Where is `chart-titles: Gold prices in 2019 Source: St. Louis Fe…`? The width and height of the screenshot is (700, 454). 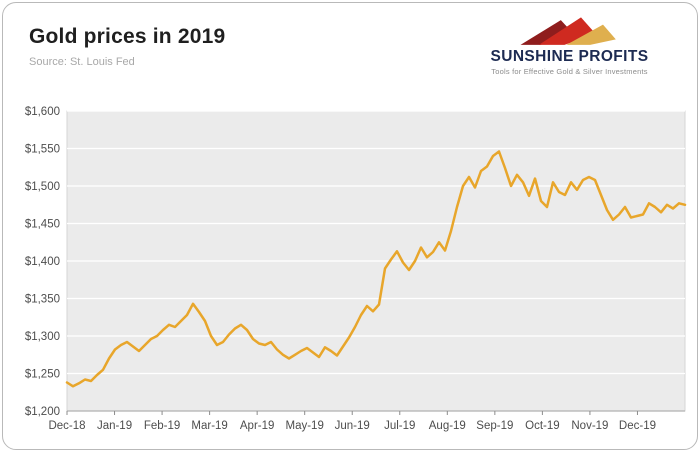 chart-titles: Gold prices in 2019 Source: St. Louis Fe… is located at coordinates (127, 42).